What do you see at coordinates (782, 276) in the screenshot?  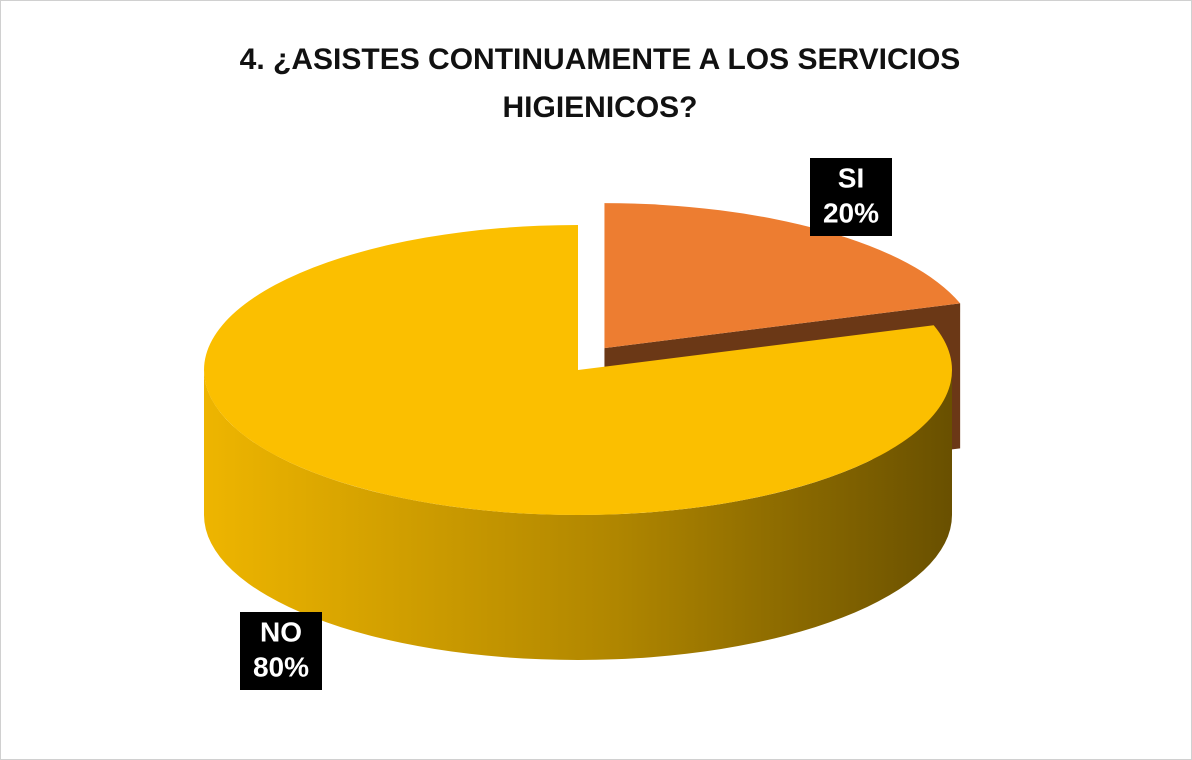 I see `slice` at bounding box center [782, 276].